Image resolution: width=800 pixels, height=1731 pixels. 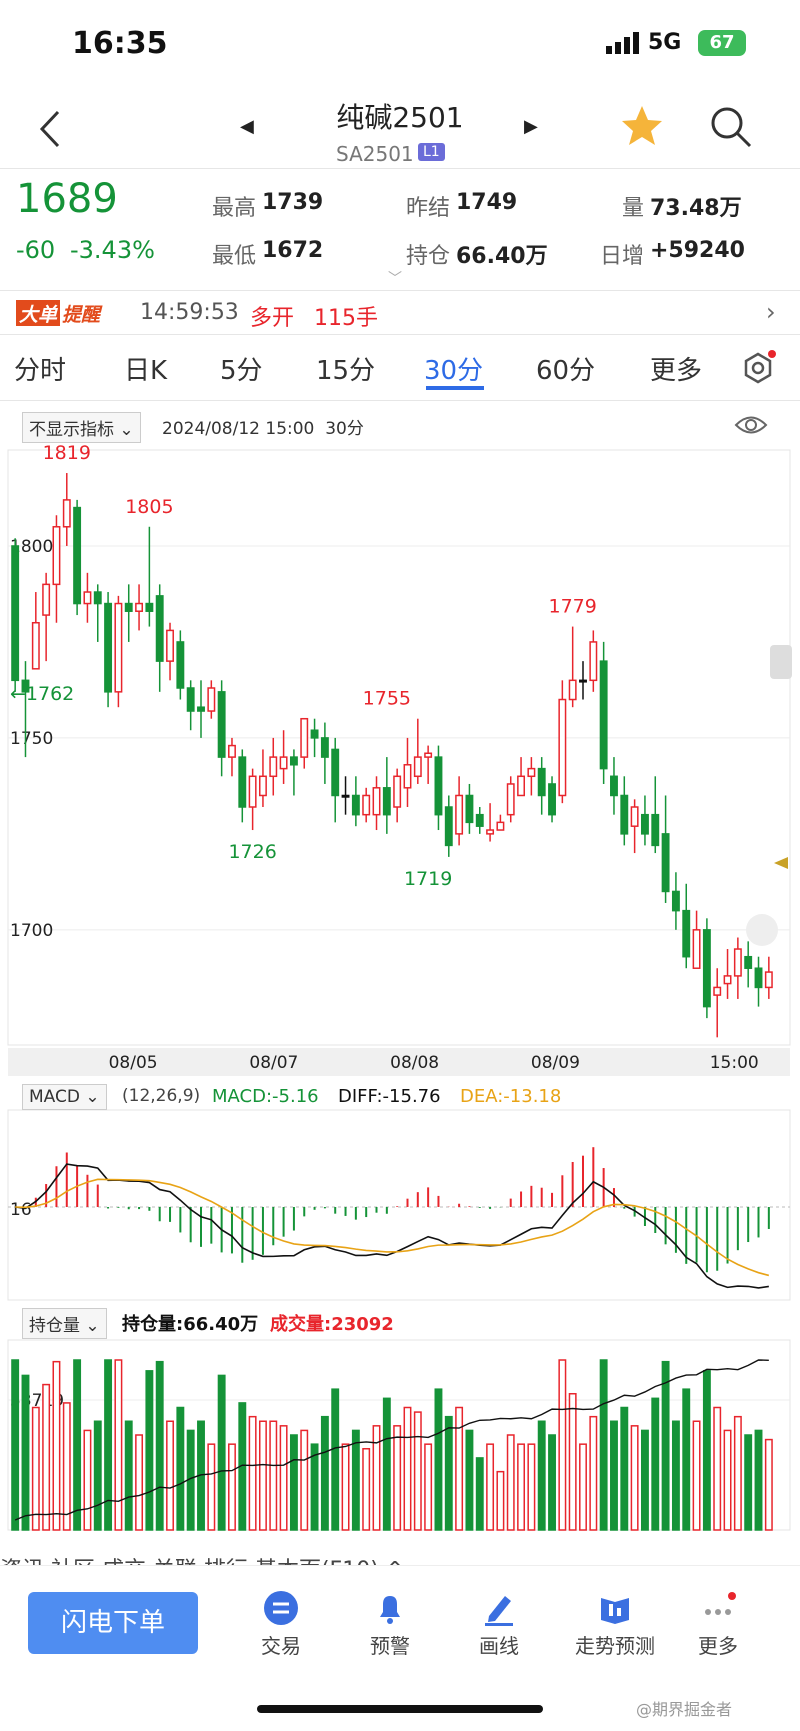 I want to click on y-tick-label: 1800, so click(x=31, y=547).